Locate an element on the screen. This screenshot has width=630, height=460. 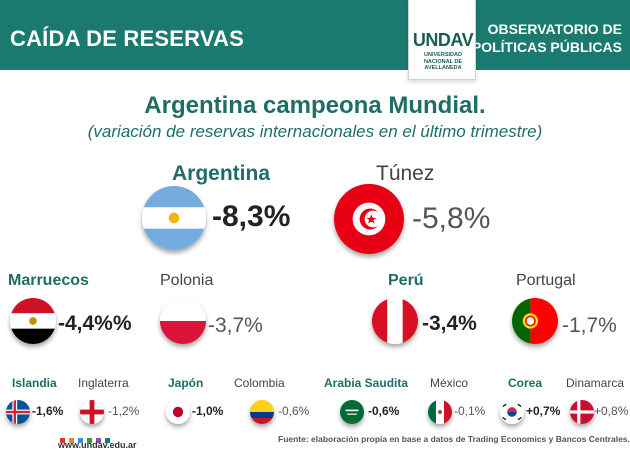
country-name-saudi: Arabia Saudita is located at coordinates (366, 383).